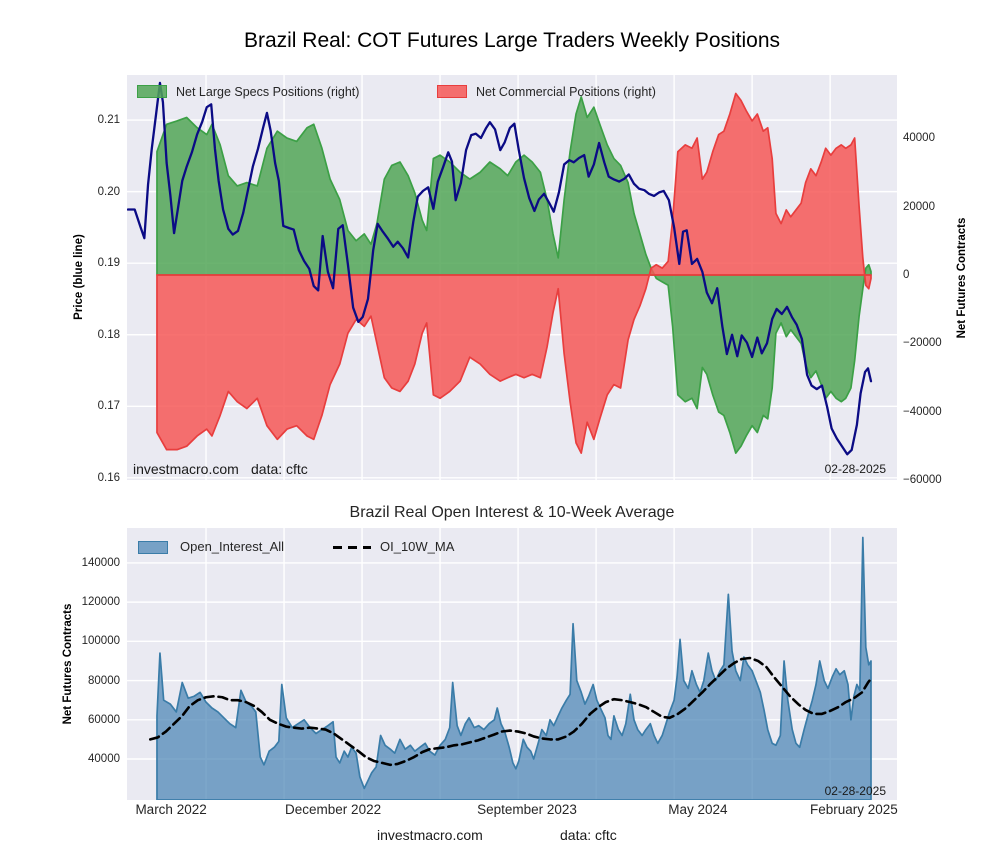 This screenshot has width=1000, height=860. What do you see at coordinates (922, 343) in the screenshot?
I see `y-right-tick-3: −20000` at bounding box center [922, 343].